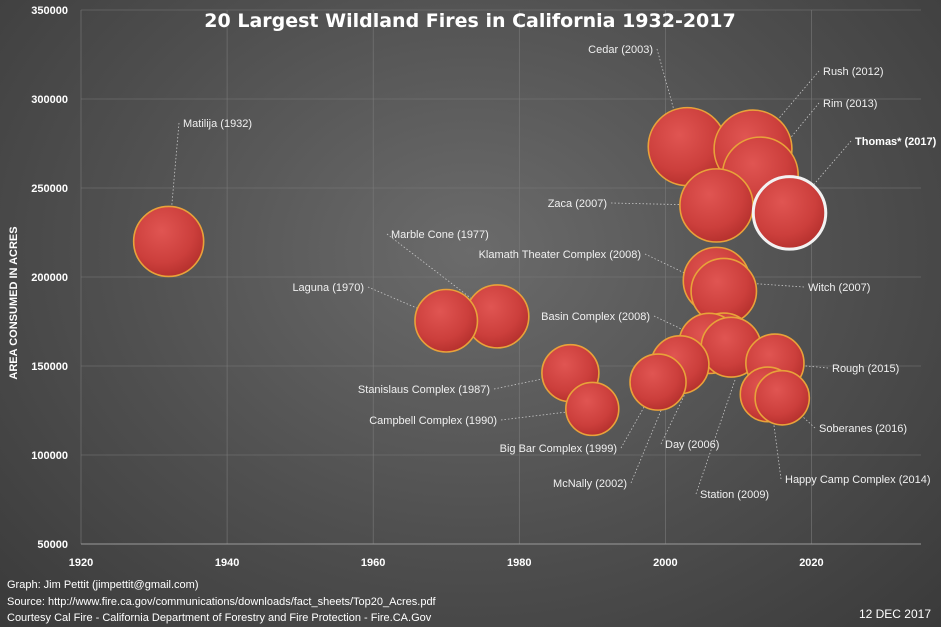 Image resolution: width=941 pixels, height=627 pixels. Describe the element at coordinates (692, 445) in the screenshot. I see `bubble-label: Day (2006)` at that location.